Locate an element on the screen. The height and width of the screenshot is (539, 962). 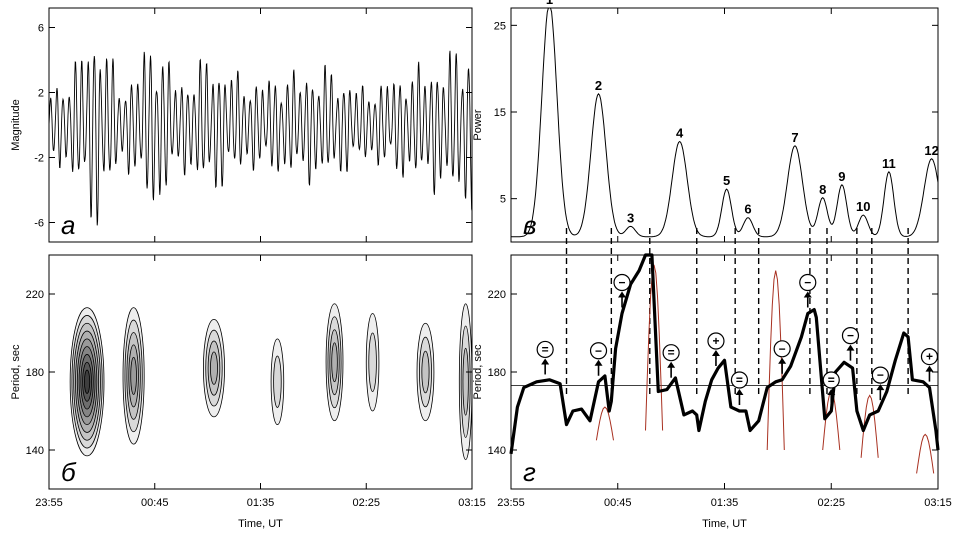
panel-label-v: в is located at coordinates (530, 225).